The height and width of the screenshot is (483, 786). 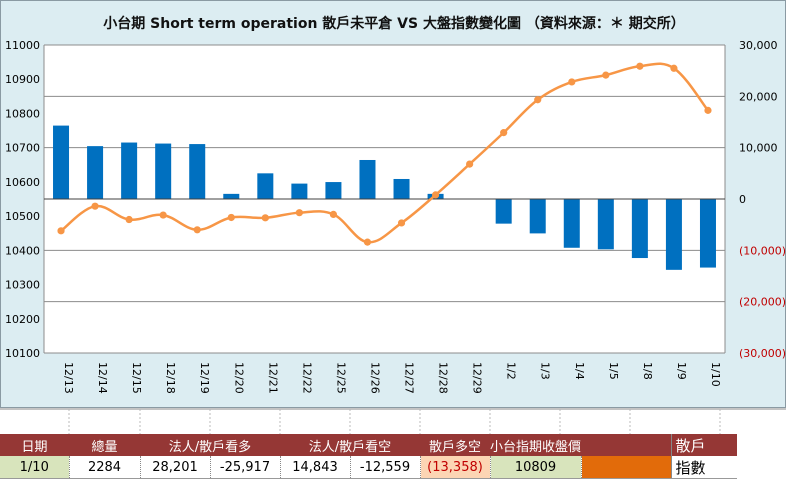 I want to click on value-inst-short: 14,843, so click(x=315, y=467).